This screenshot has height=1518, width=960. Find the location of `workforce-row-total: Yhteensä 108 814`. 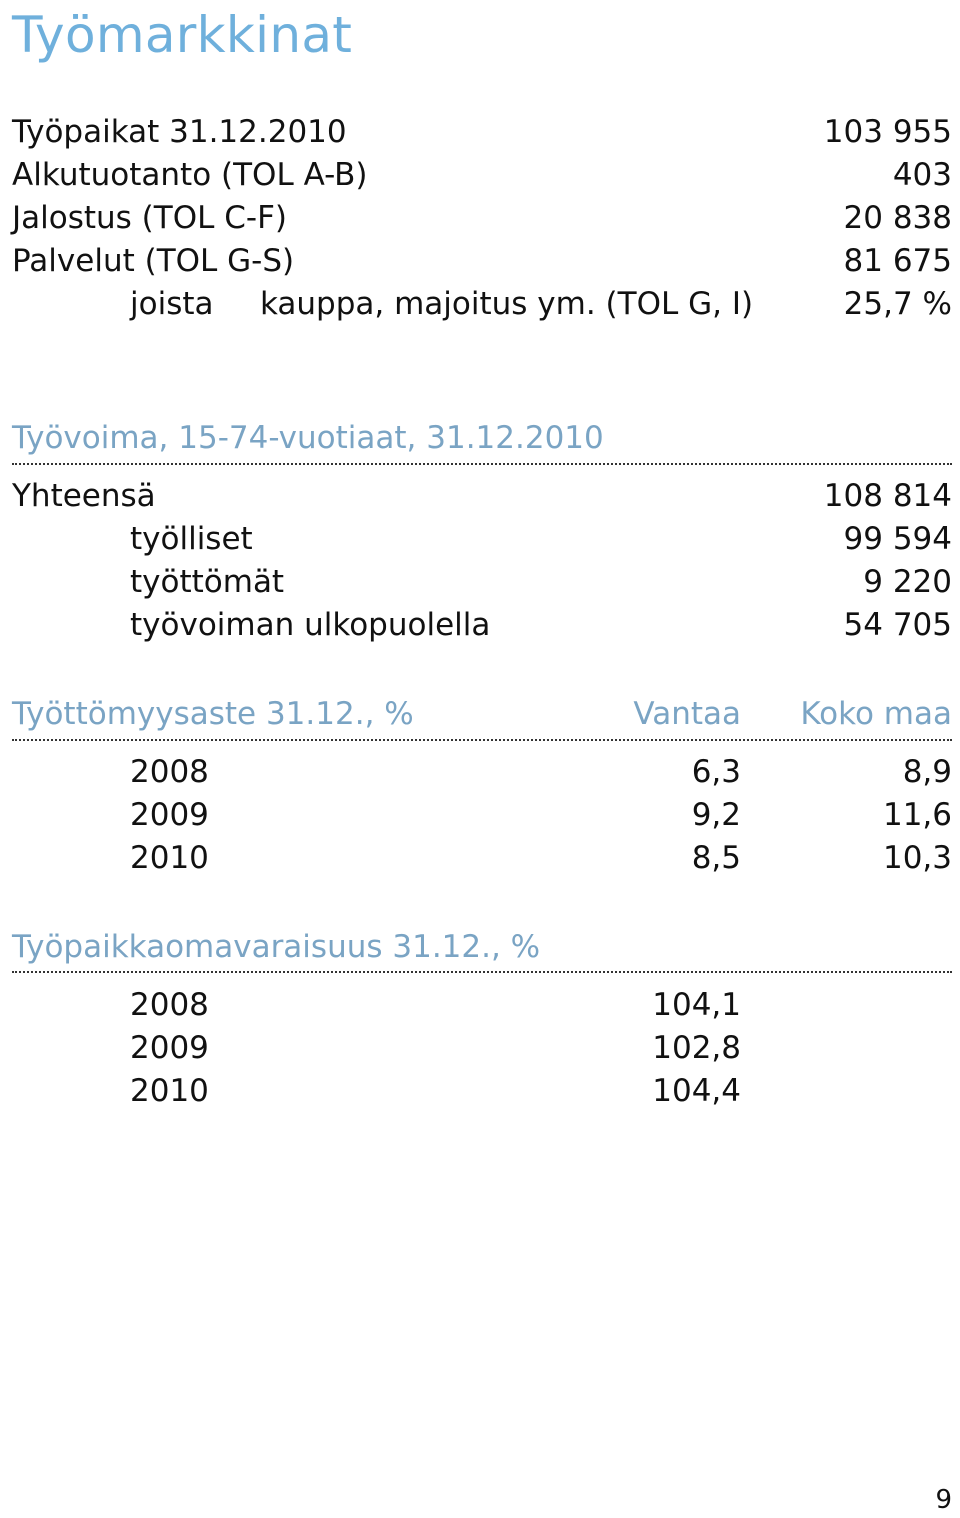

workforce-row-total: Yhteensä 108 814 is located at coordinates (482, 496).